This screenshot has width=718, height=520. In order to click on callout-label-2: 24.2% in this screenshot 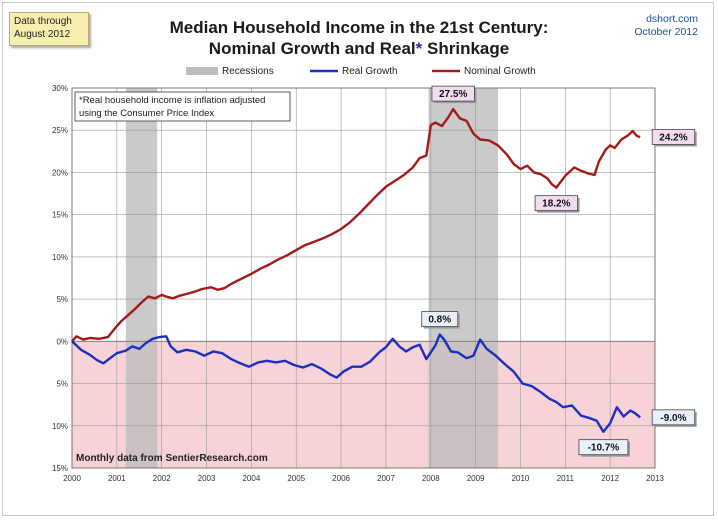, I will do `click(673, 137)`.